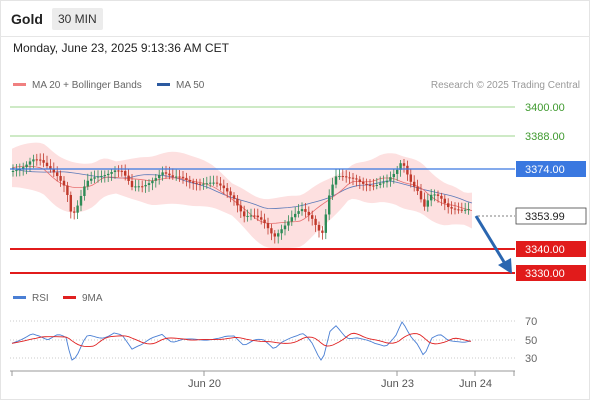  What do you see at coordinates (505, 266) in the screenshot?
I see `forecast-arrowhead` at bounding box center [505, 266].